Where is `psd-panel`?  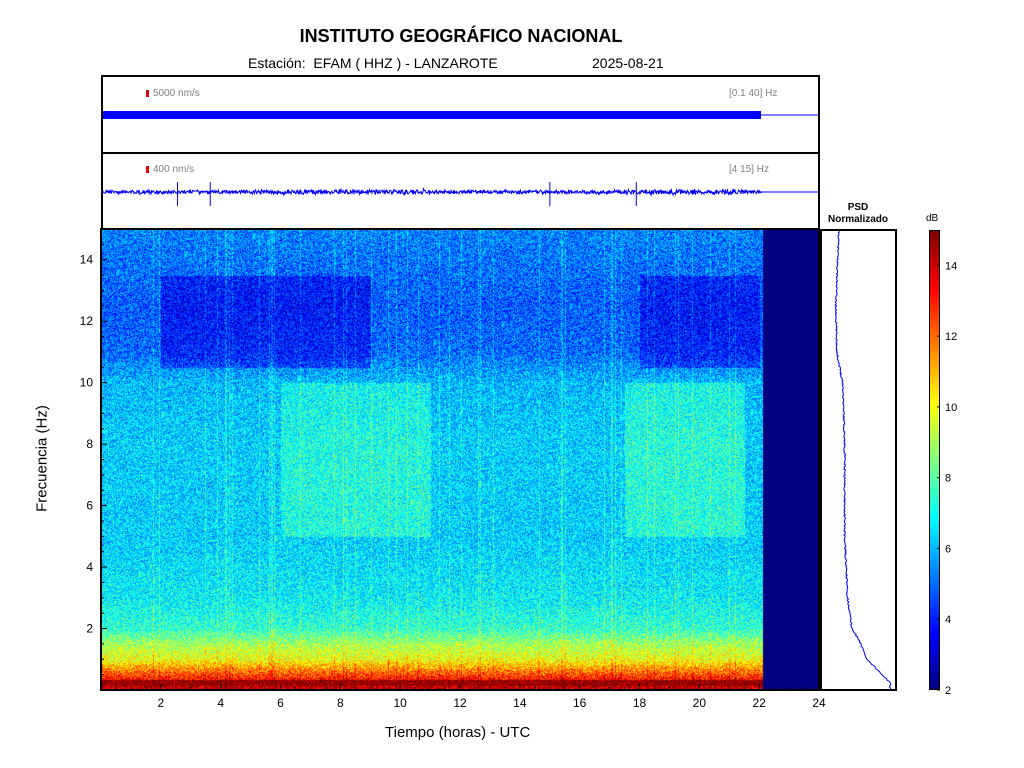
psd-panel is located at coordinates (858, 460).